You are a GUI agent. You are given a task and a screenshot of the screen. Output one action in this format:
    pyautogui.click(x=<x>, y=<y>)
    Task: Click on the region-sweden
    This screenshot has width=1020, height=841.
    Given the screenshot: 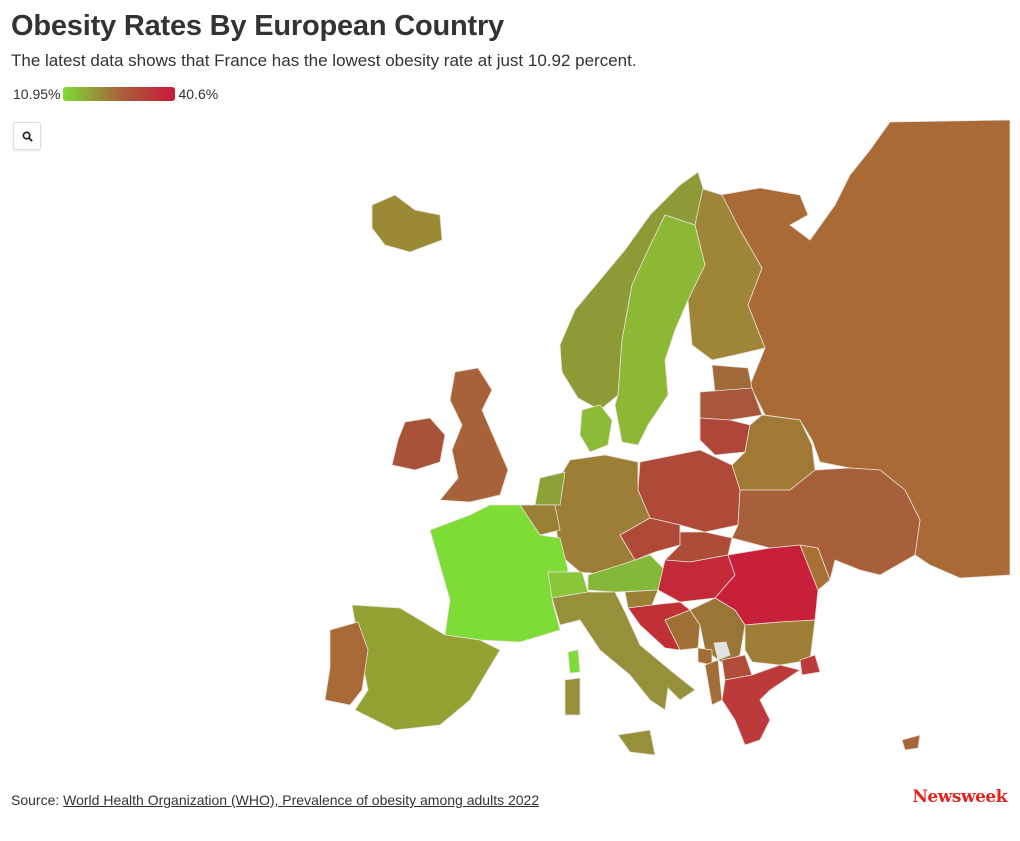 What is the action you would take?
    pyautogui.click(x=660, y=330)
    